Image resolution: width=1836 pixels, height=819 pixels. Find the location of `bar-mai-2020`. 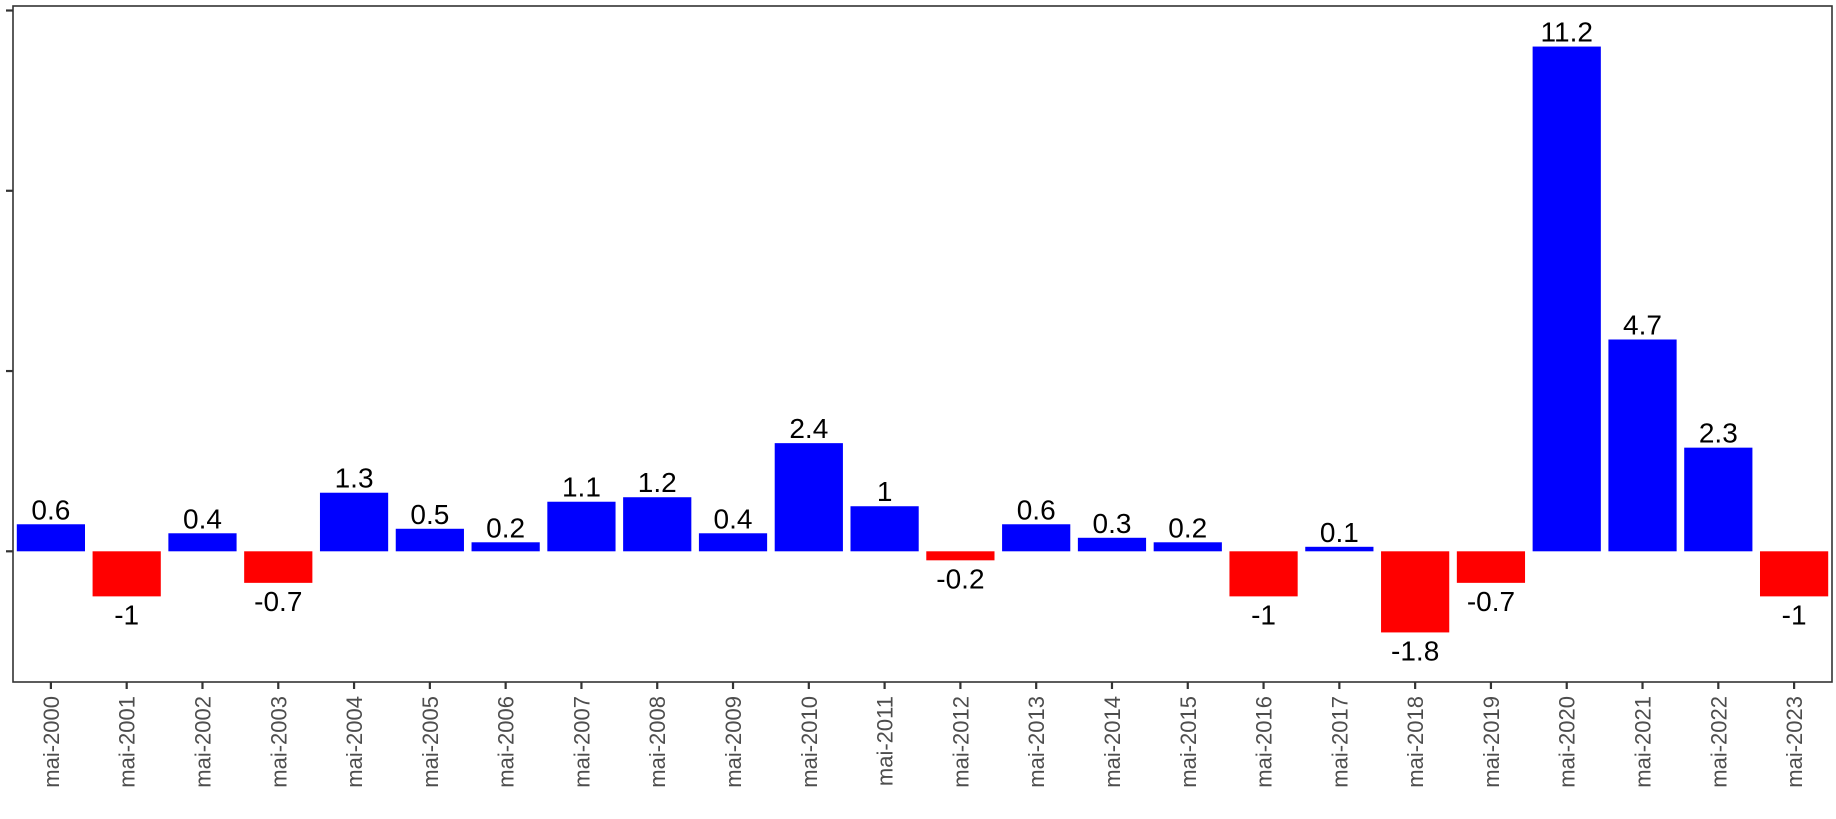

bar-mai-2020 is located at coordinates (1566, 299).